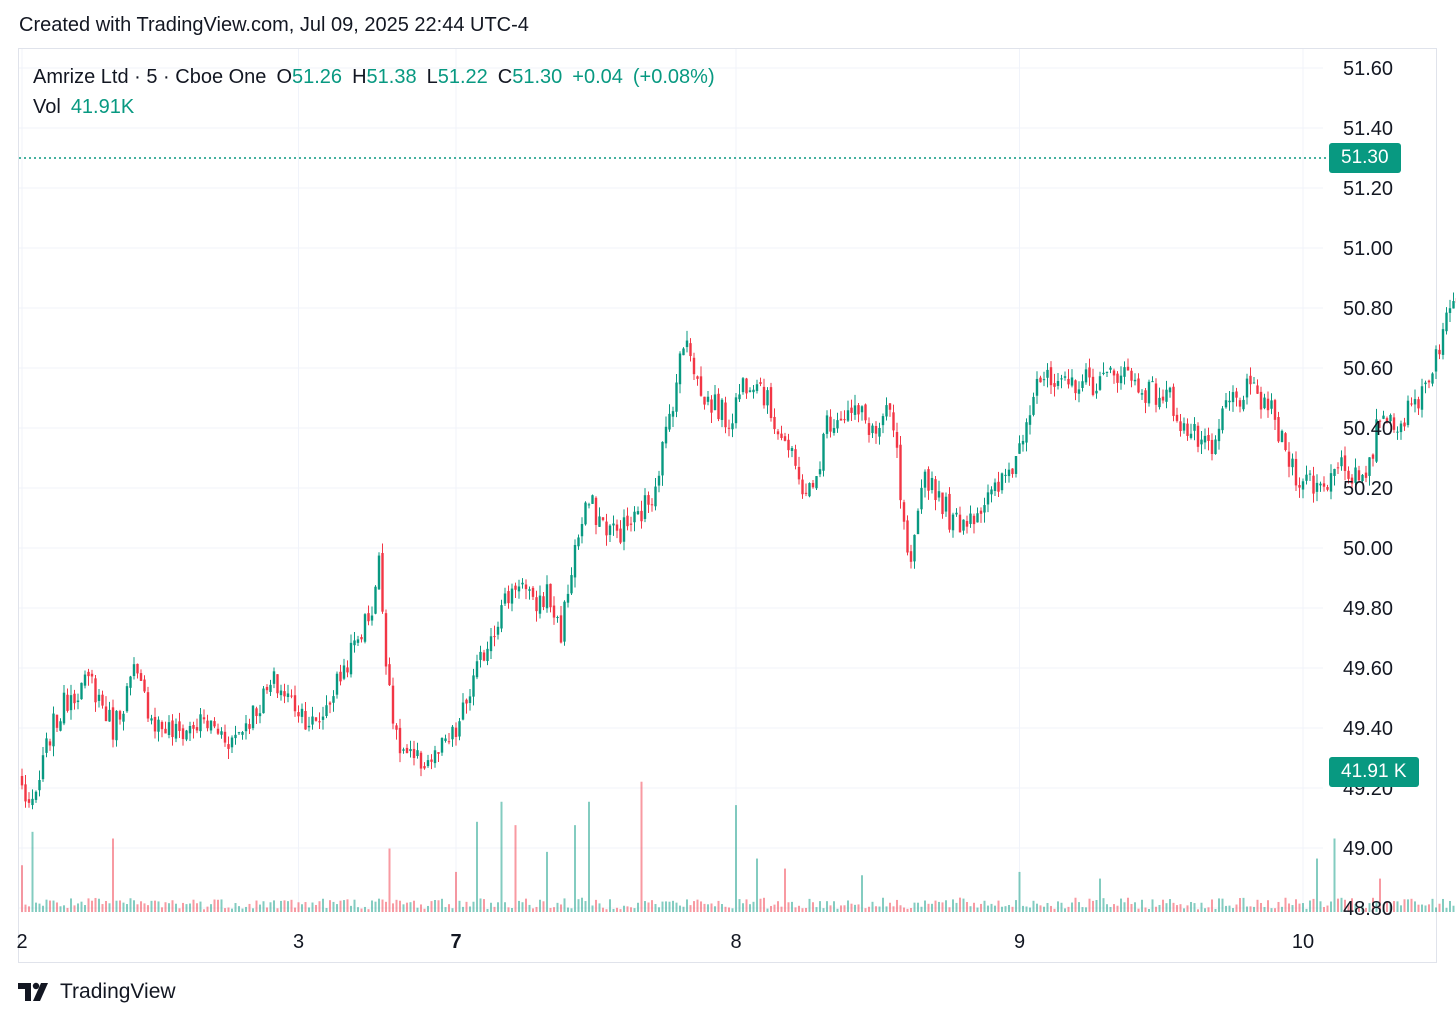 The width and height of the screenshot is (1456, 1026). I want to click on volume-label: Vol, so click(47, 107).